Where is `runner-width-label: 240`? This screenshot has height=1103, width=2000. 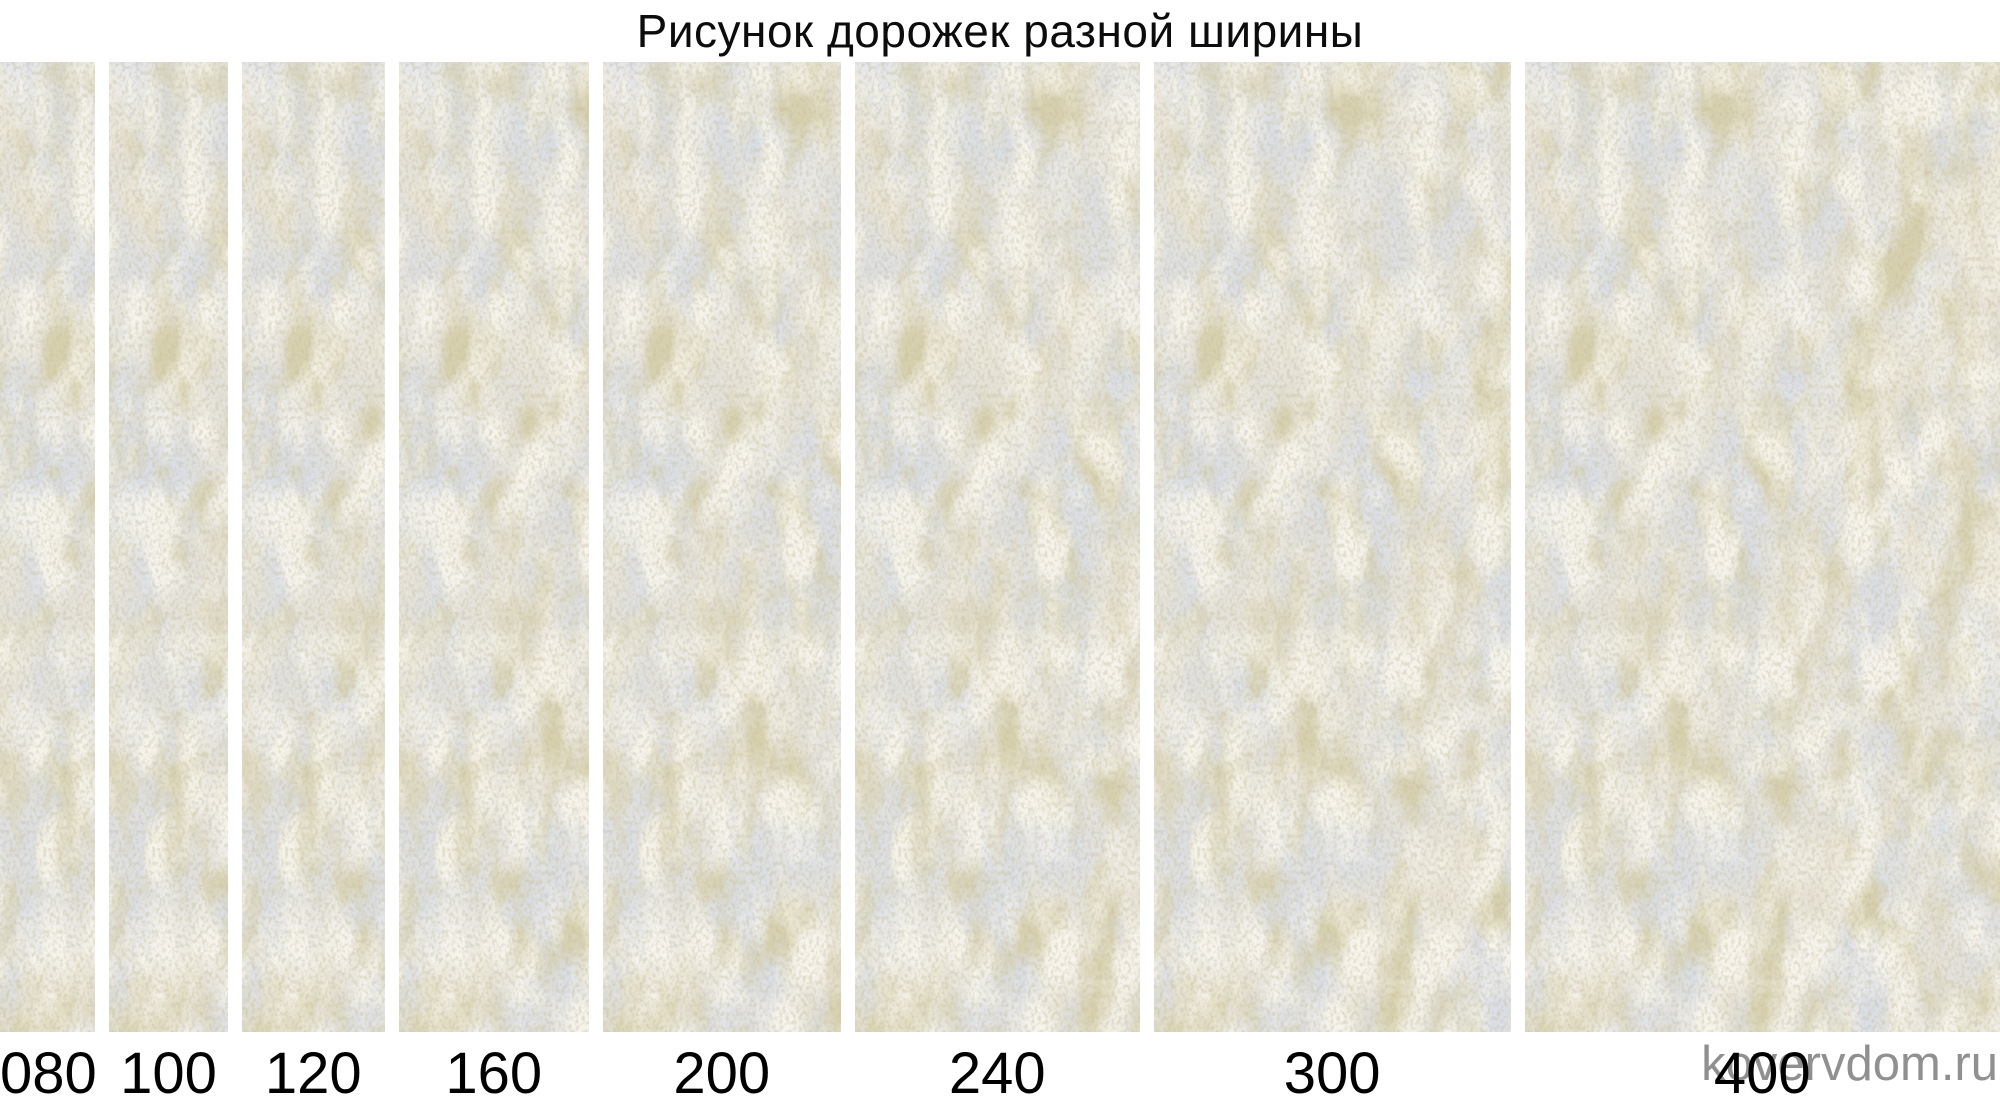 runner-width-label: 240 is located at coordinates (997, 1072).